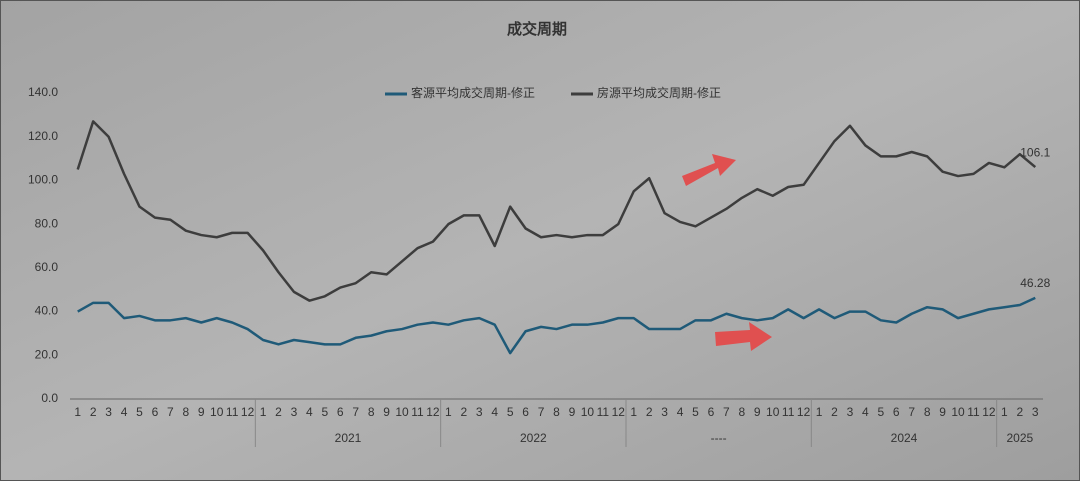 This screenshot has width=1080, height=481. I want to click on y-tick-label: 0.0, so click(49, 398).